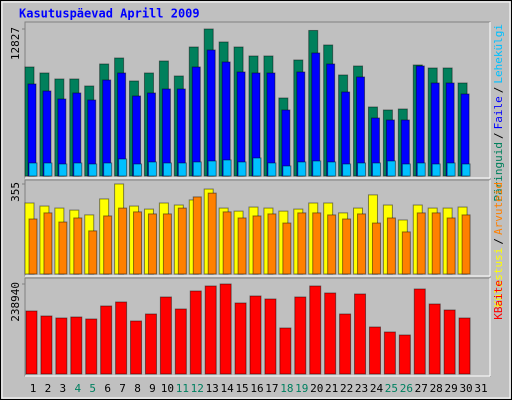 This screenshot has height=400, width=512. I want to click on x-tick-label: 6, so click(107, 388).